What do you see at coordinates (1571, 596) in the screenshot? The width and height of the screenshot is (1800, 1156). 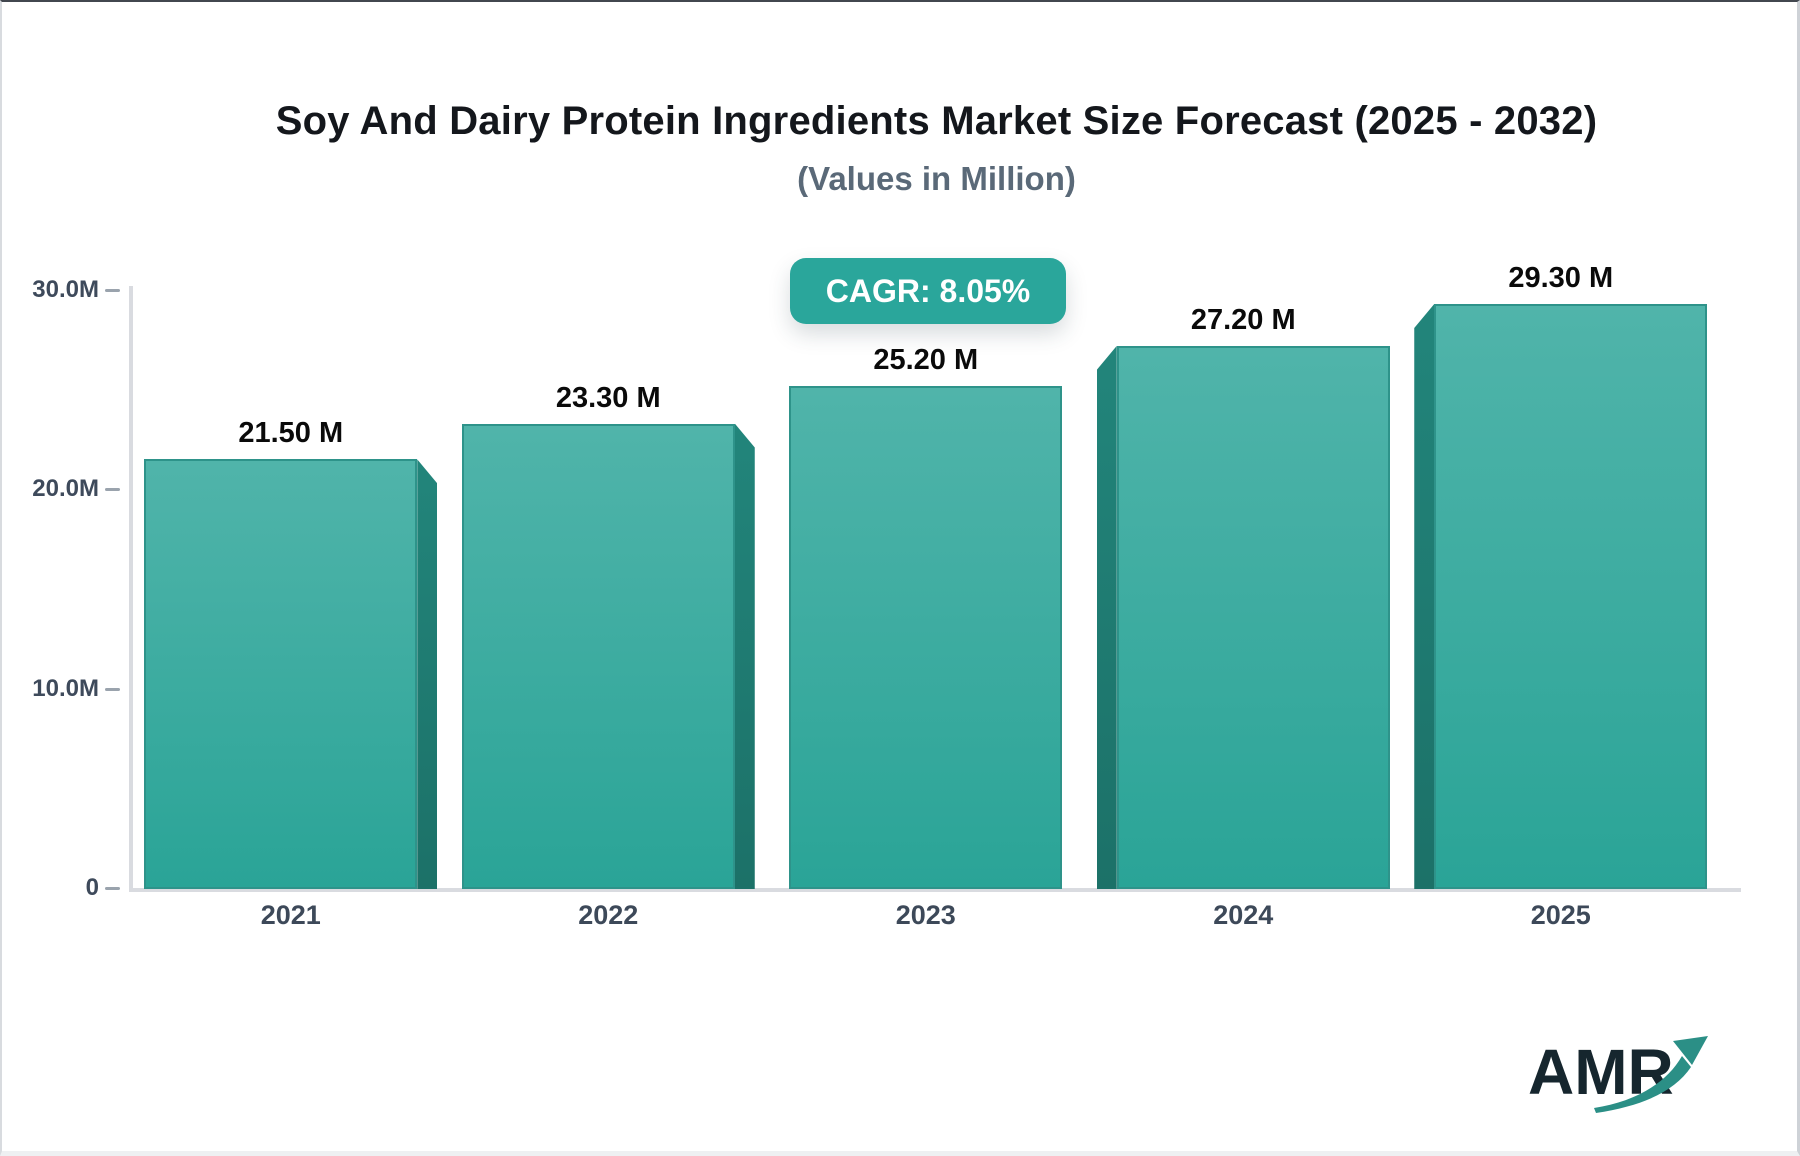 I see `bar-2025` at bounding box center [1571, 596].